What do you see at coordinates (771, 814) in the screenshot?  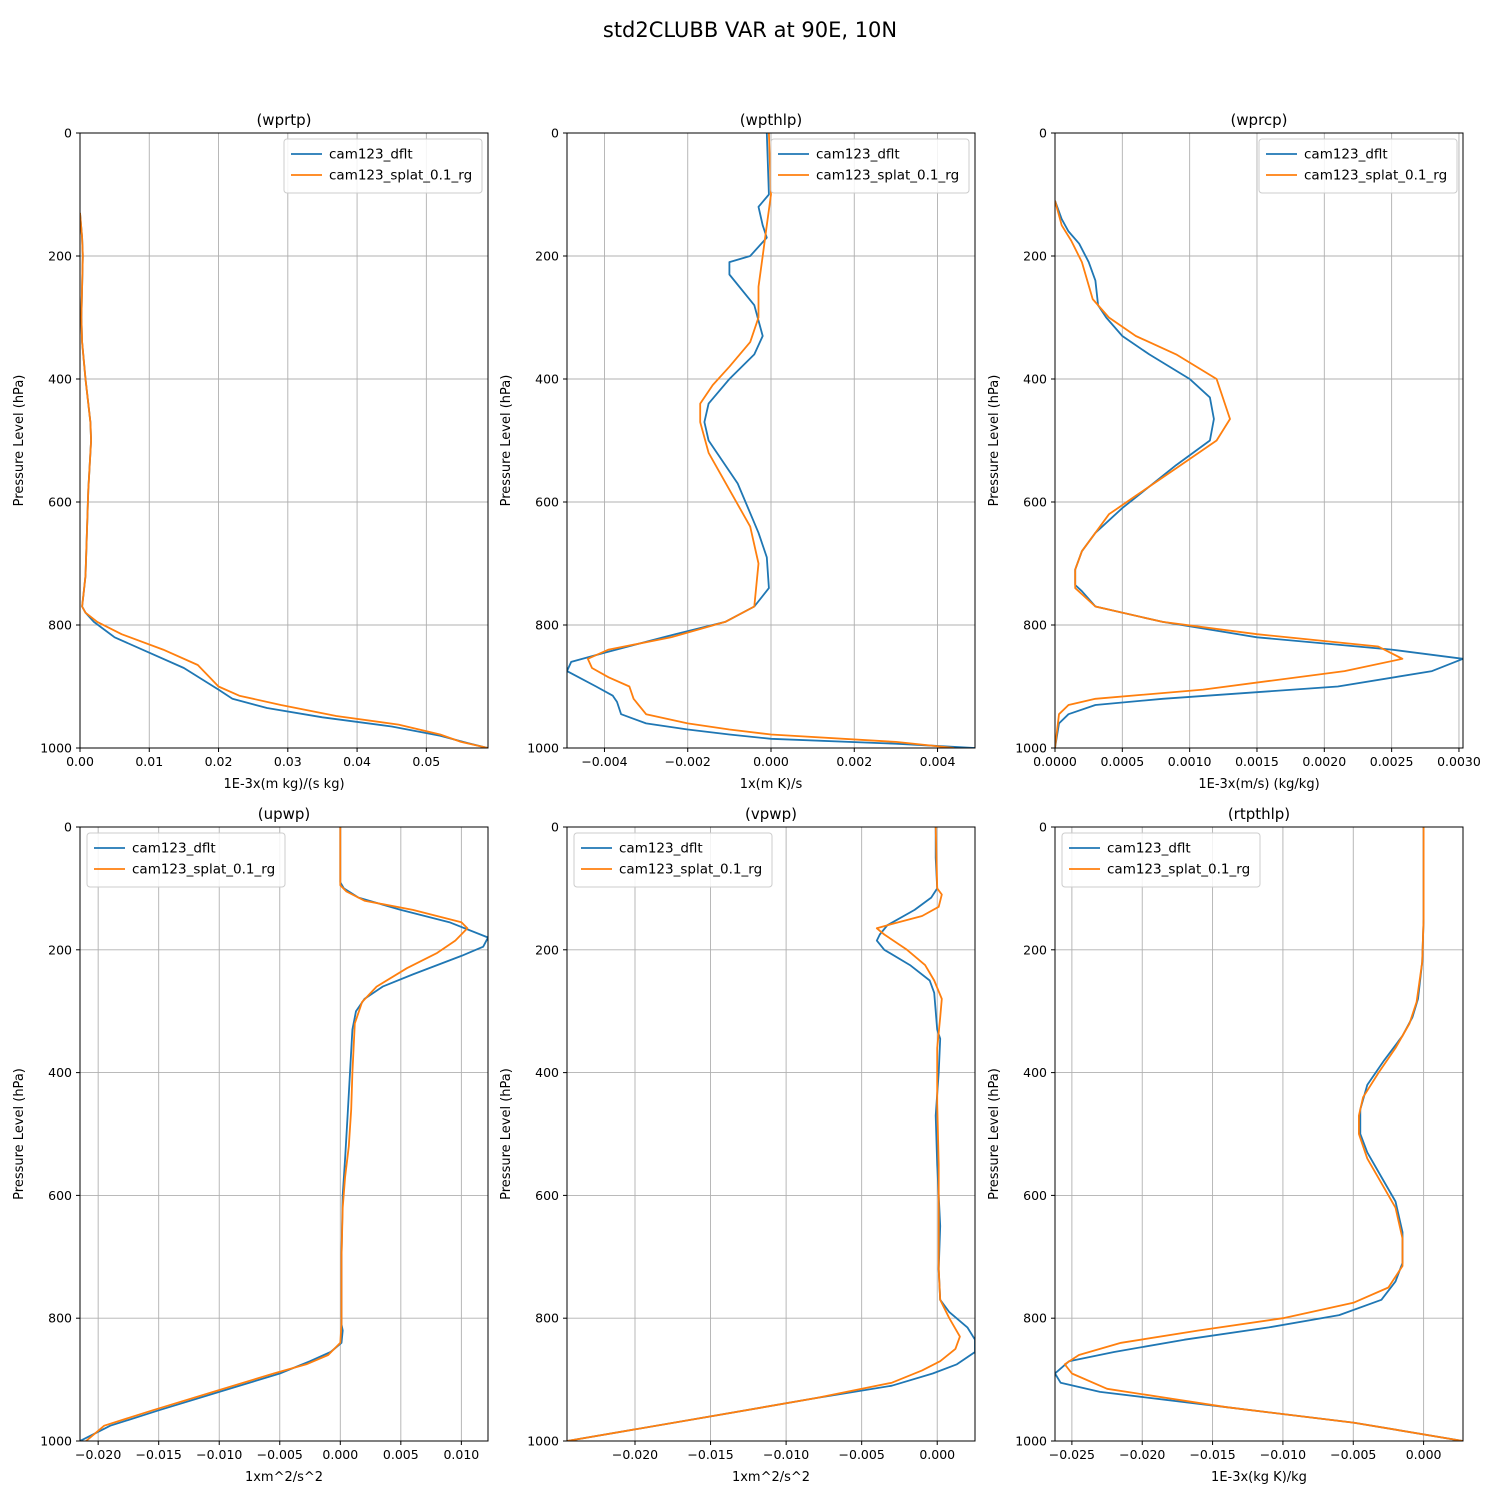 I see `panel-title: (vpwp)` at bounding box center [771, 814].